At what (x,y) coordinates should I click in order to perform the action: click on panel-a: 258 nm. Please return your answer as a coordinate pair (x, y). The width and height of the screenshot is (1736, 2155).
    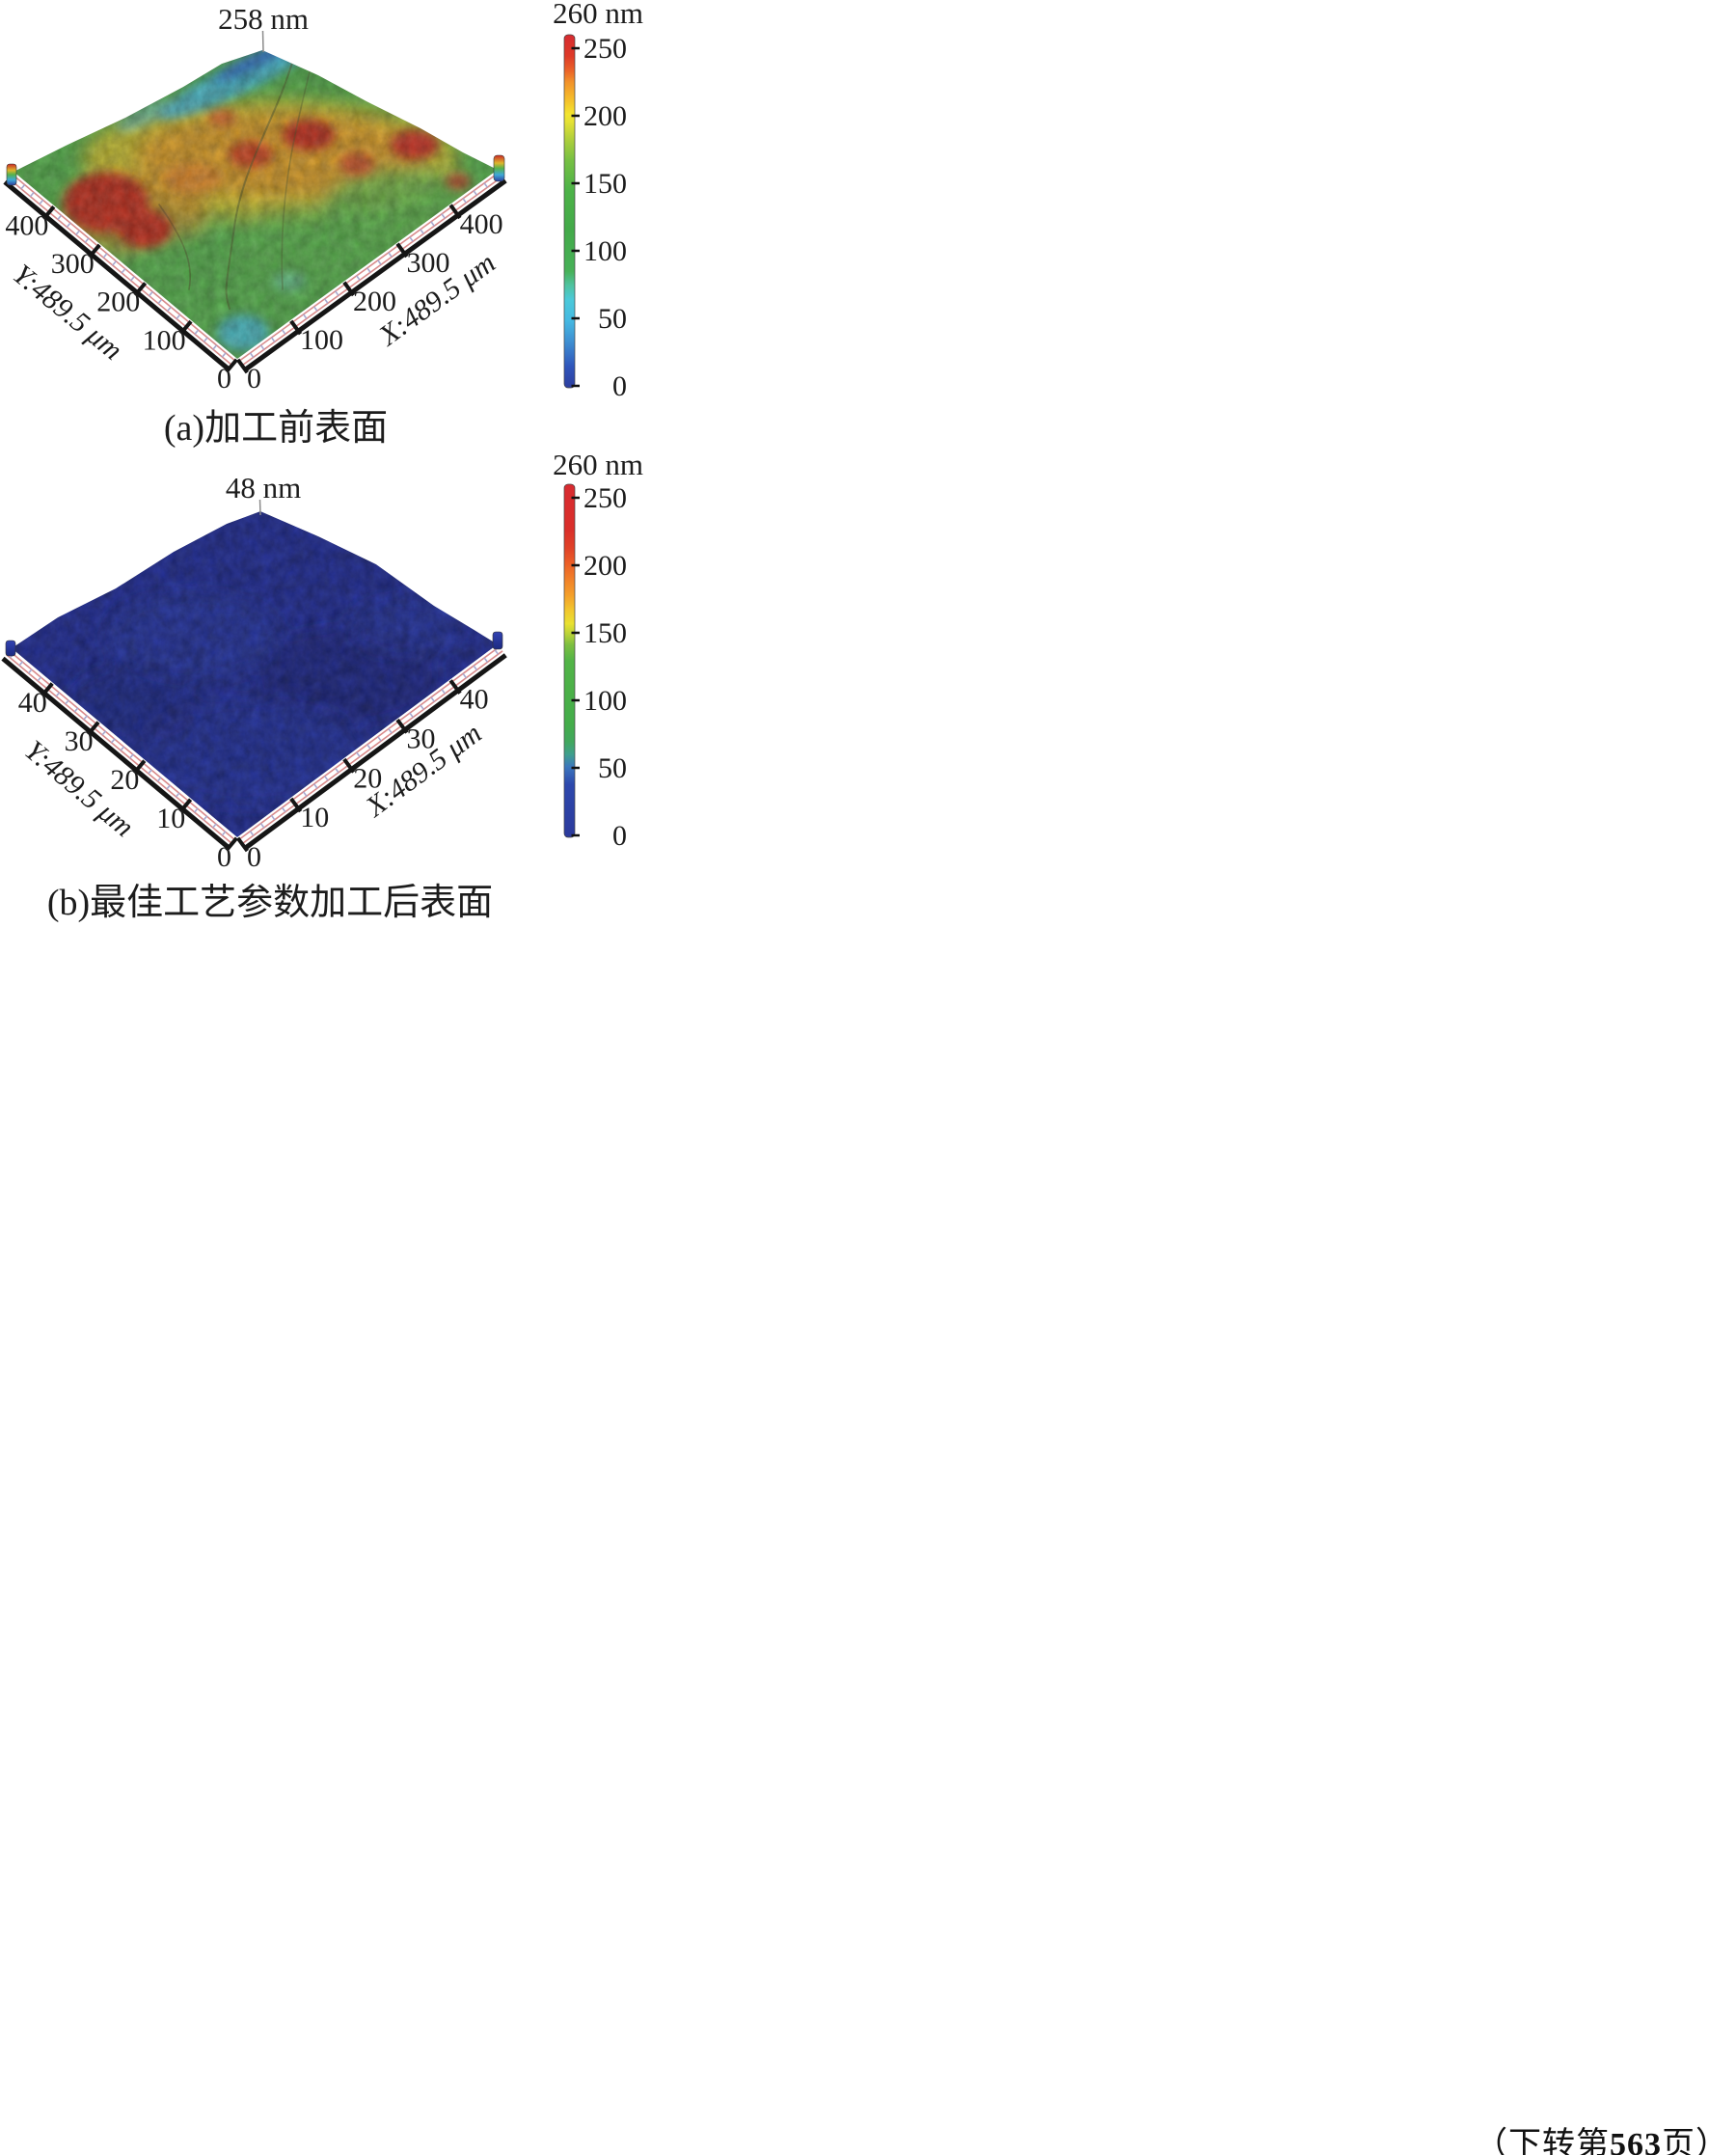
    Looking at the image, I should click on (323, 224).